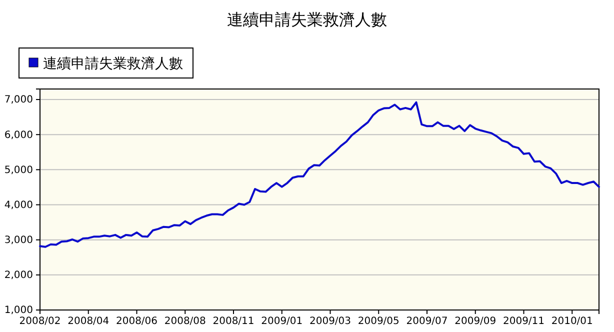 The width and height of the screenshot is (614, 332). Describe the element at coordinates (427, 322) in the screenshot. I see `x-tick-label: 2009/07` at that location.